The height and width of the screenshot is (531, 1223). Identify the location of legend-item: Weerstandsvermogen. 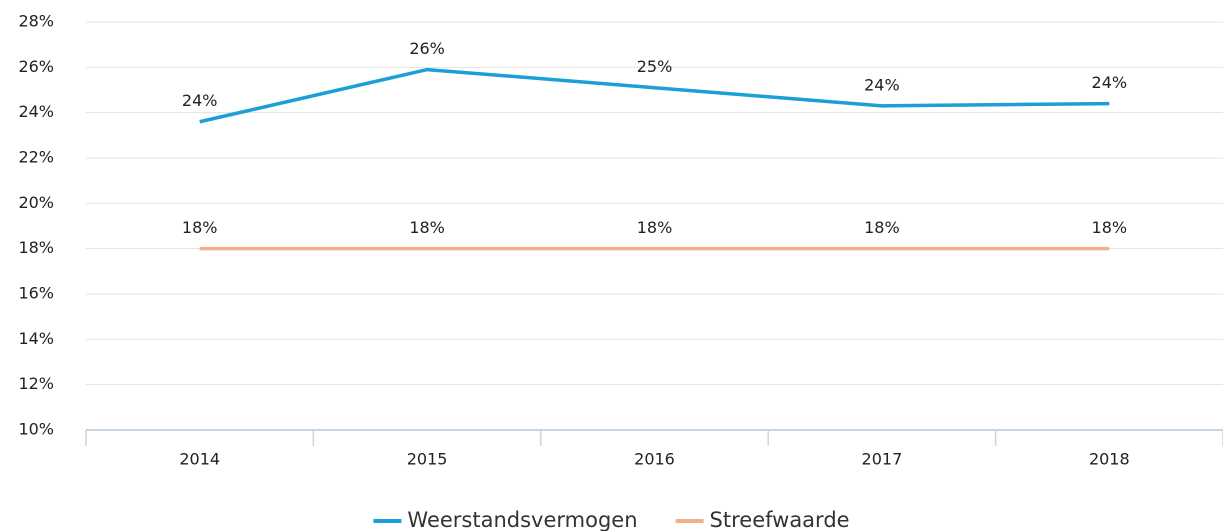
(505, 519).